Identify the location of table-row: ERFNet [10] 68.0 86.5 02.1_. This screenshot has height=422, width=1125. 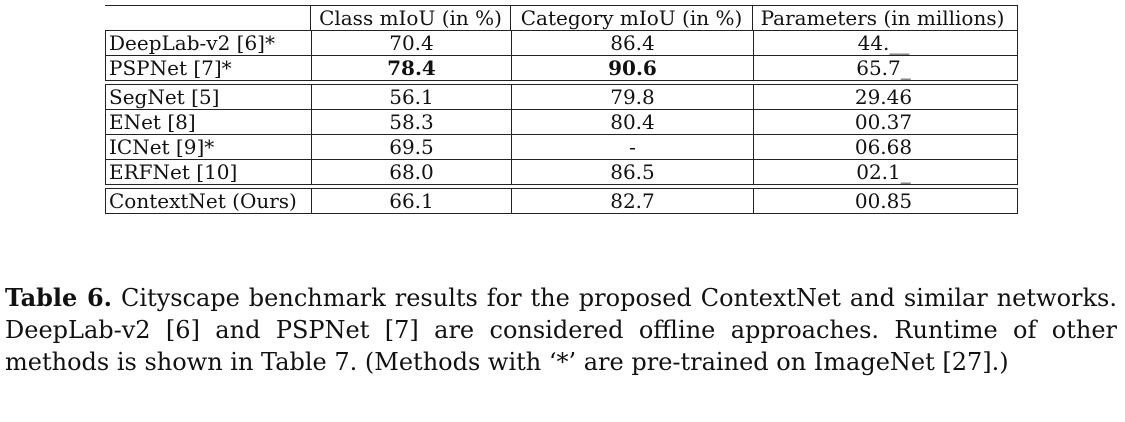
(561, 172).